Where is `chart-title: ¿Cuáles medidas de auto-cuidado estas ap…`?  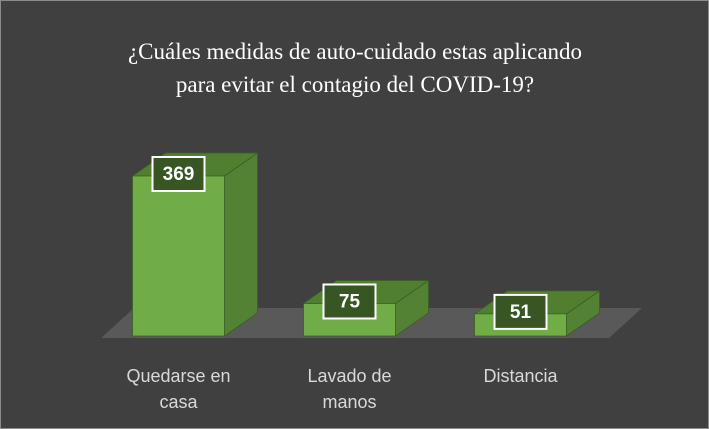 chart-title: ¿Cuáles medidas de auto-cuidado estas ap… is located at coordinates (355, 68).